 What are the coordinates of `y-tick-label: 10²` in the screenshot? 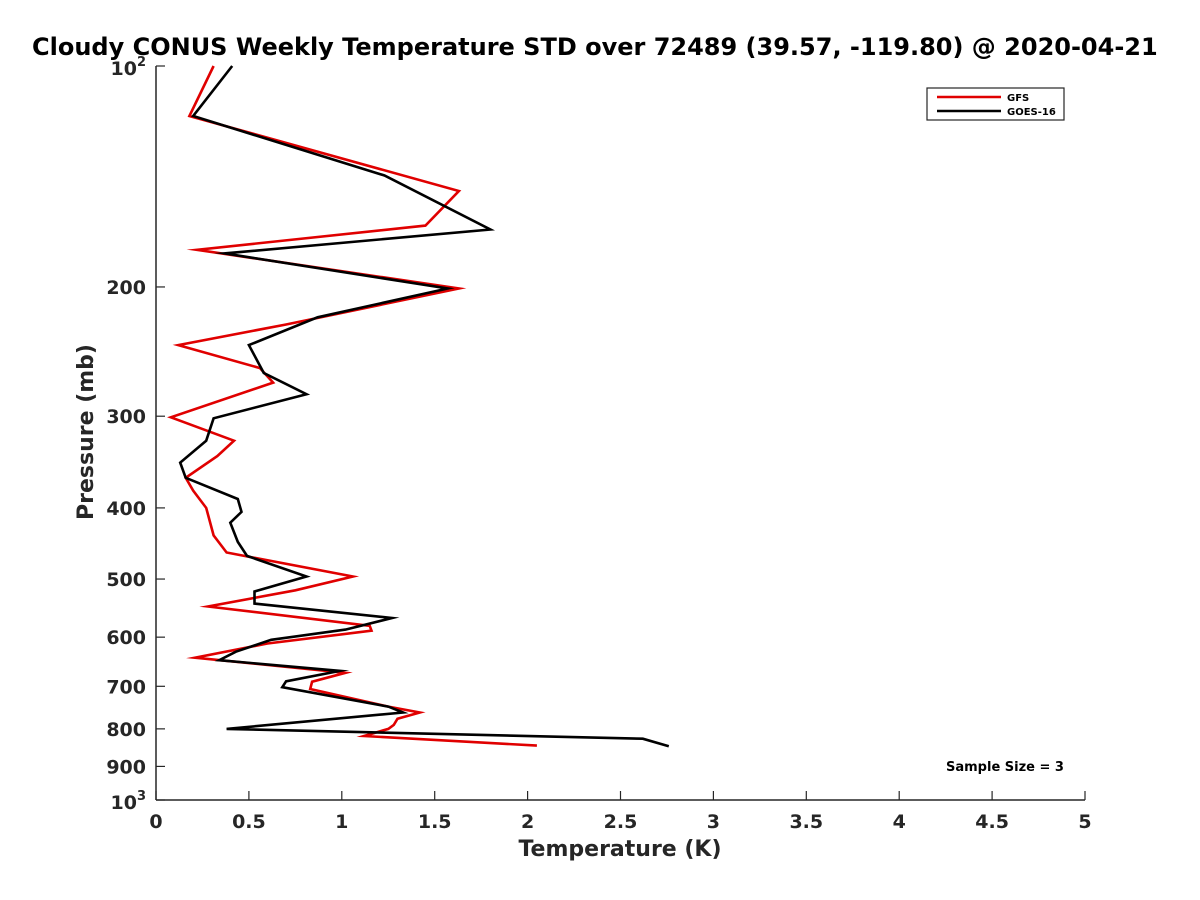 It's located at (129, 67).